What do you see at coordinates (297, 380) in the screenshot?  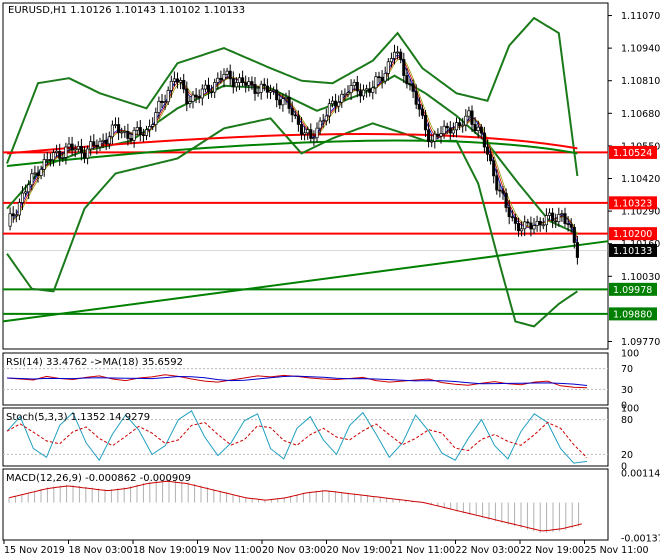 I see `rsi-ma-line` at bounding box center [297, 380].